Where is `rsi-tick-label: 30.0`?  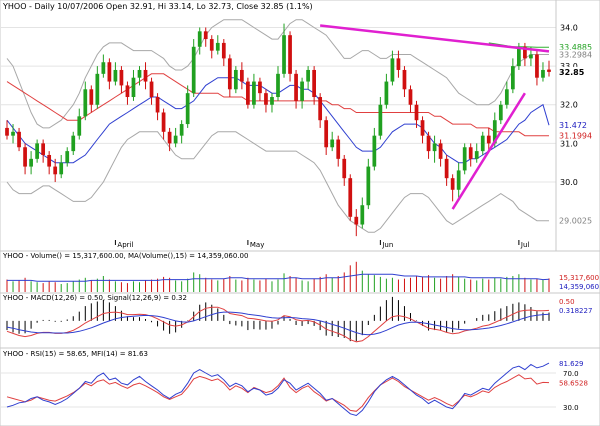
rsi-tick-label: 30.0 is located at coordinates (571, 408).